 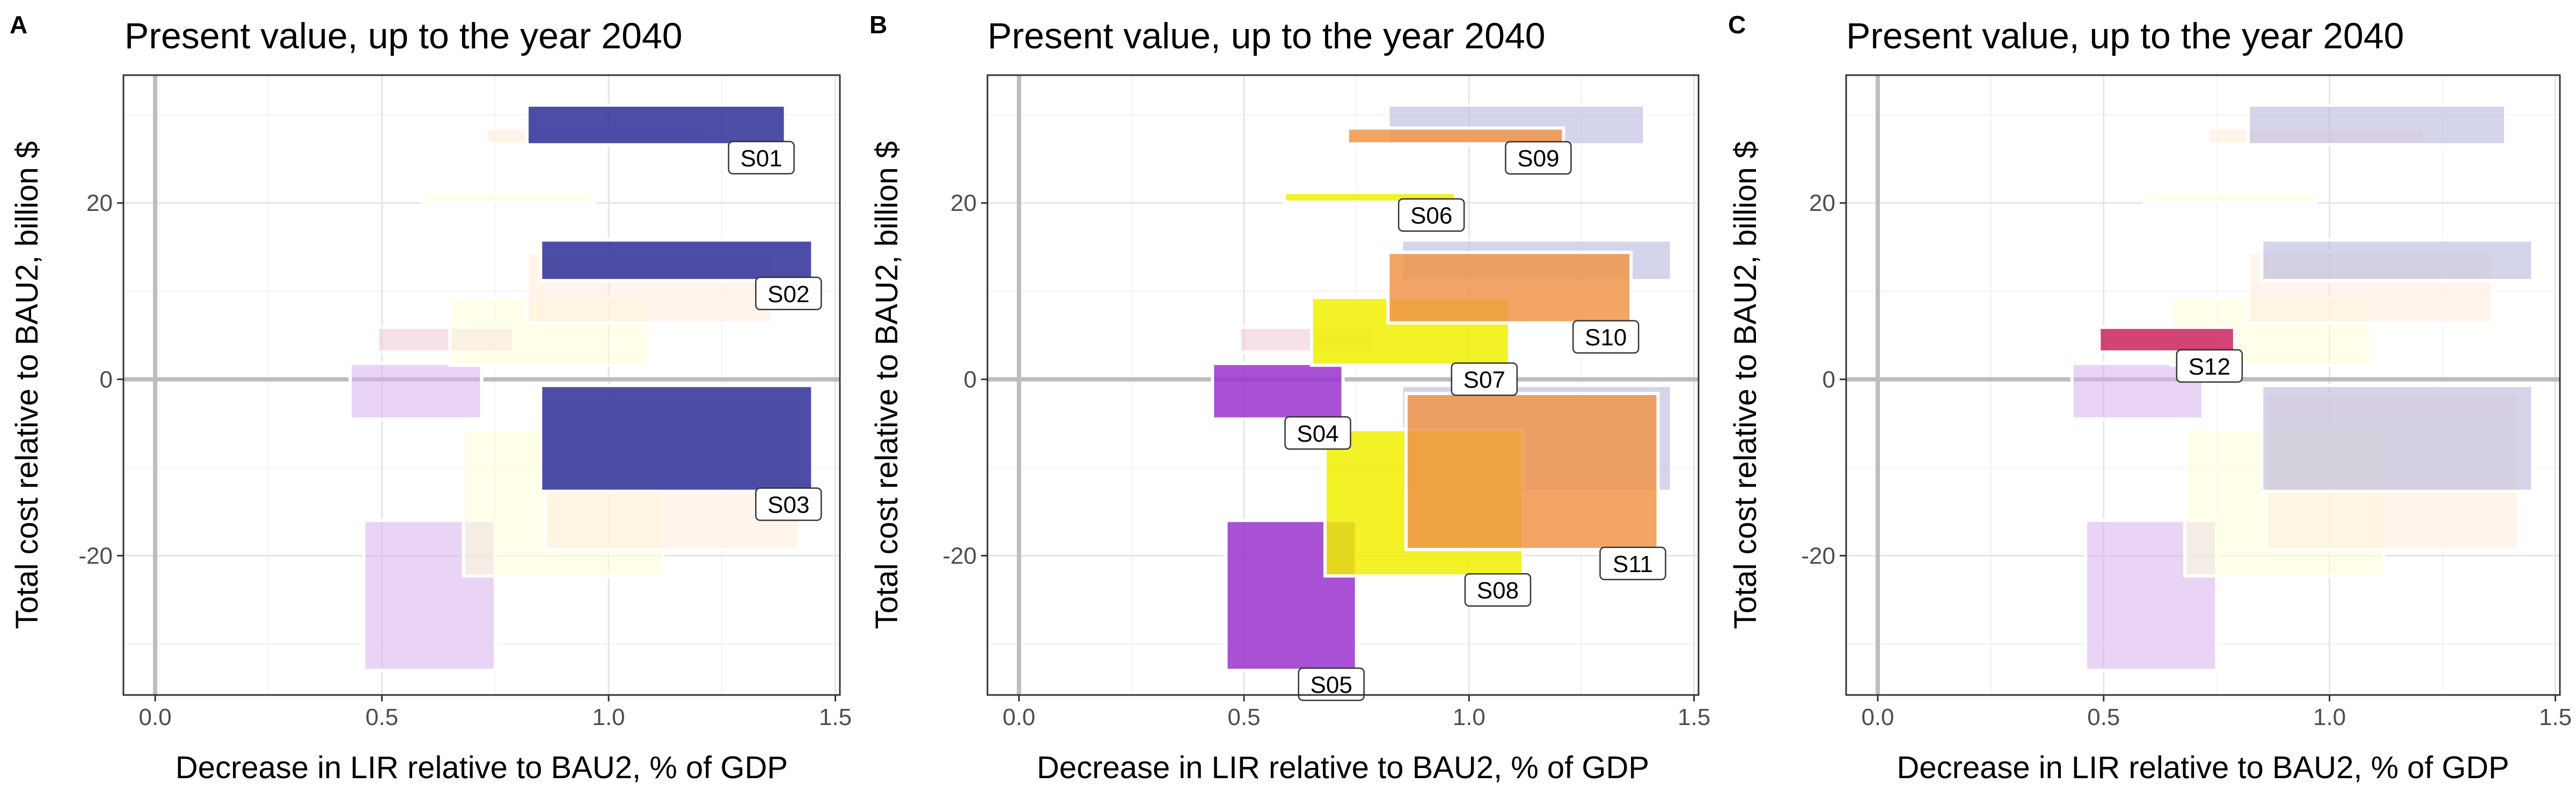 I want to click on scenario-rect-s04-faded, so click(x=416, y=391).